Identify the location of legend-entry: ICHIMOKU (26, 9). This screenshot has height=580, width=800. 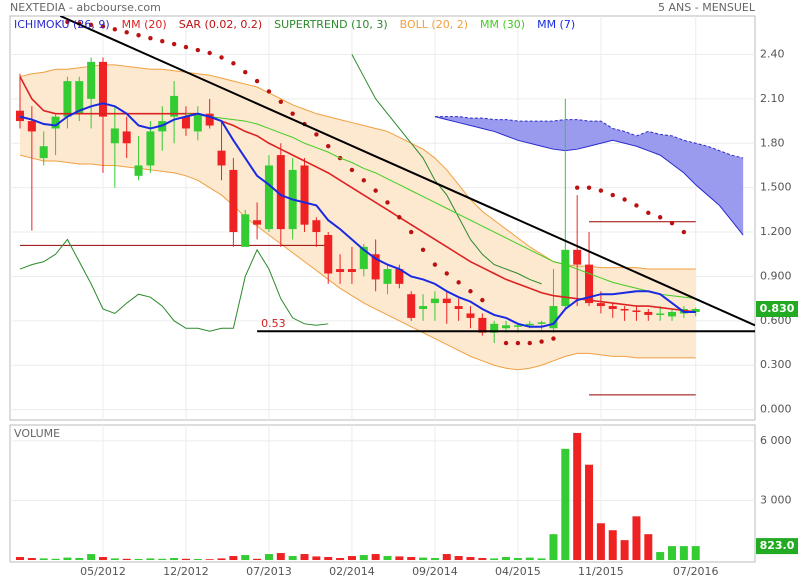
(62, 24).